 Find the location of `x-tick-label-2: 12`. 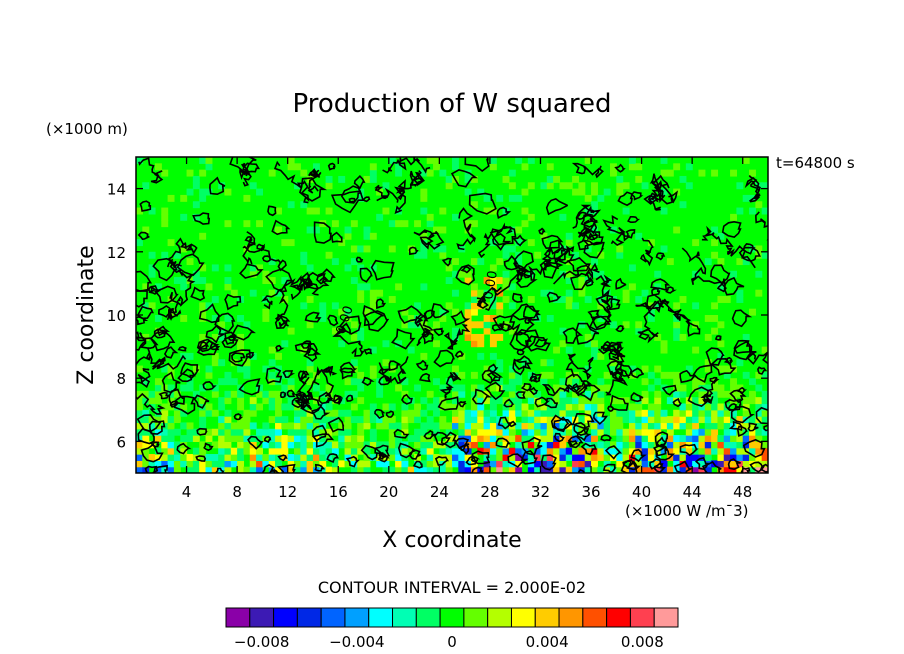

x-tick-label-2: 12 is located at coordinates (287, 492).